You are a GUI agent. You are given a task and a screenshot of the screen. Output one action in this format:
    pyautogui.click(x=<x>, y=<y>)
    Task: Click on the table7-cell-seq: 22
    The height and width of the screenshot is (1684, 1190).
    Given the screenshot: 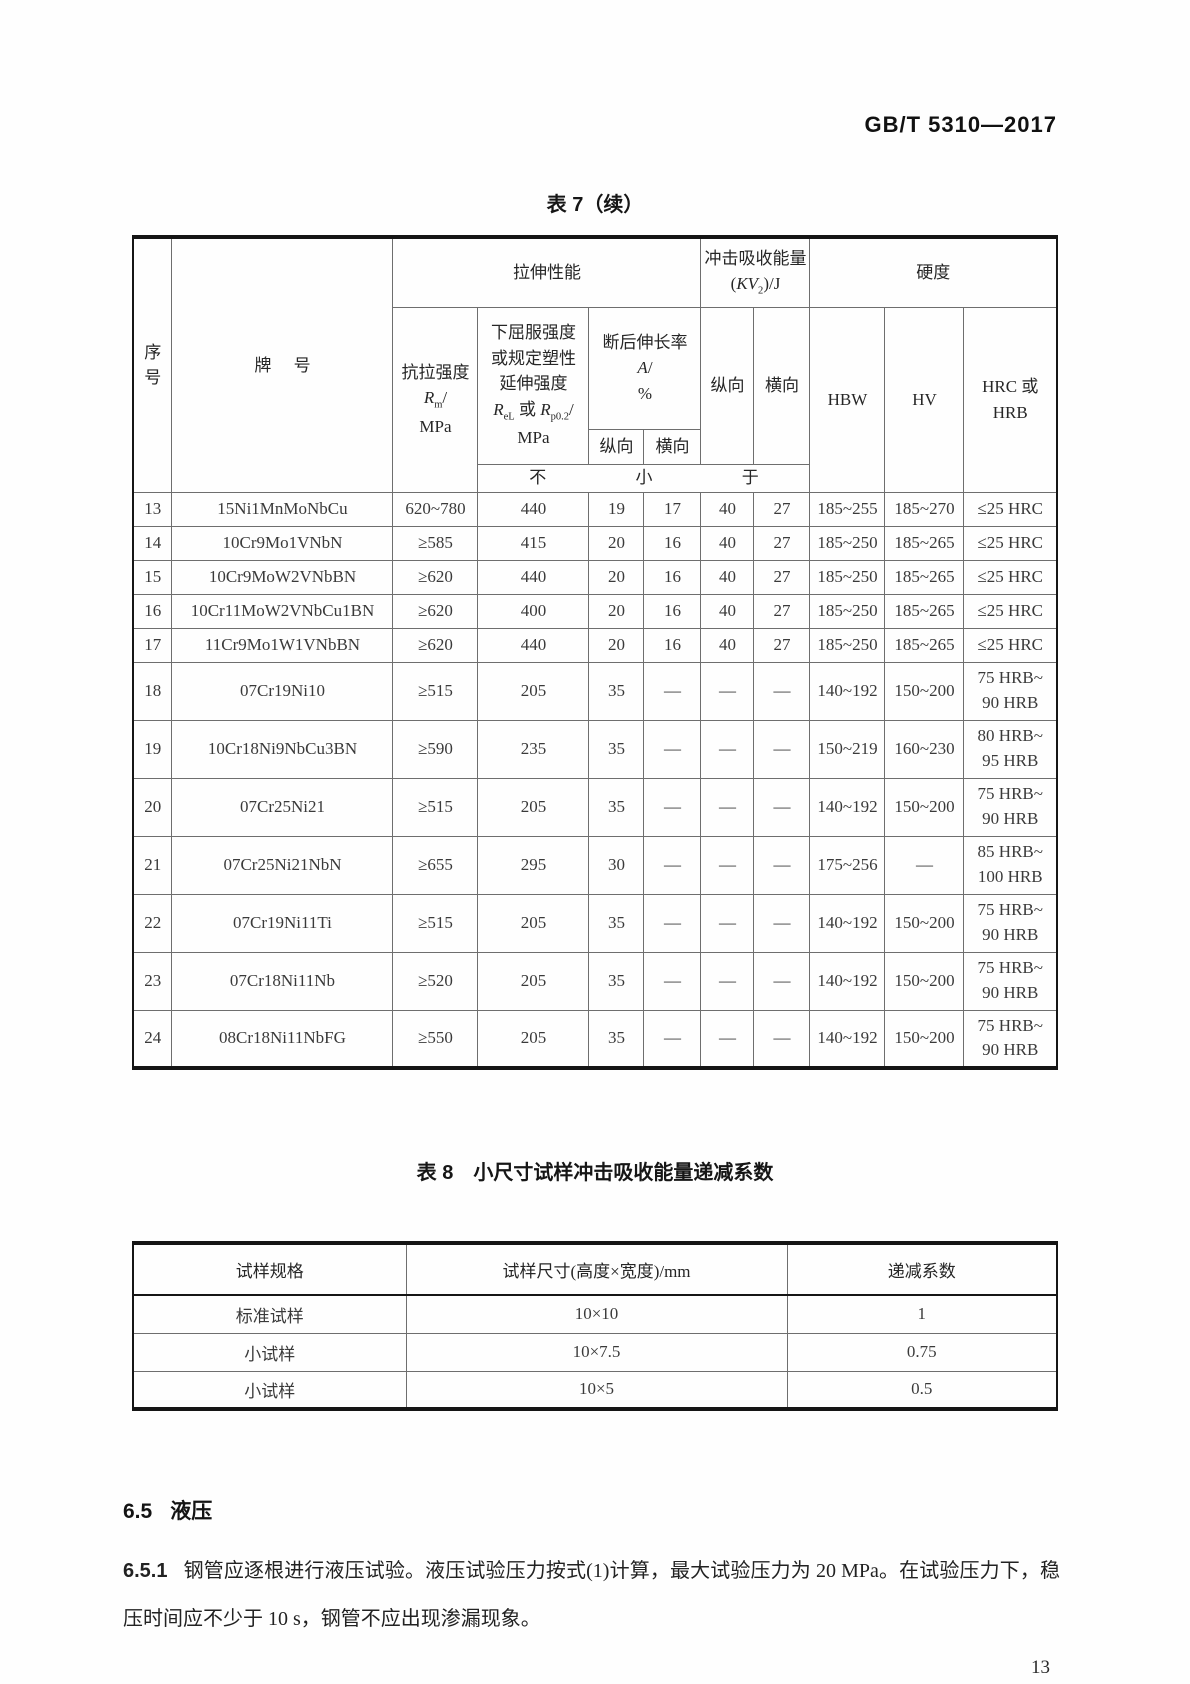 What is the action you would take?
    pyautogui.click(x=152, y=923)
    